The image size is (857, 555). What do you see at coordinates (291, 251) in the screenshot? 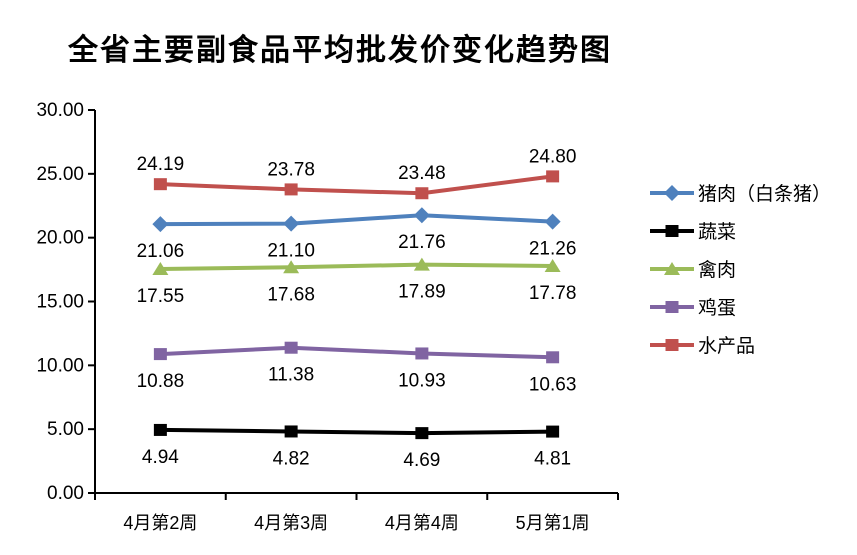
I see `data-label: 21.10` at bounding box center [291, 251].